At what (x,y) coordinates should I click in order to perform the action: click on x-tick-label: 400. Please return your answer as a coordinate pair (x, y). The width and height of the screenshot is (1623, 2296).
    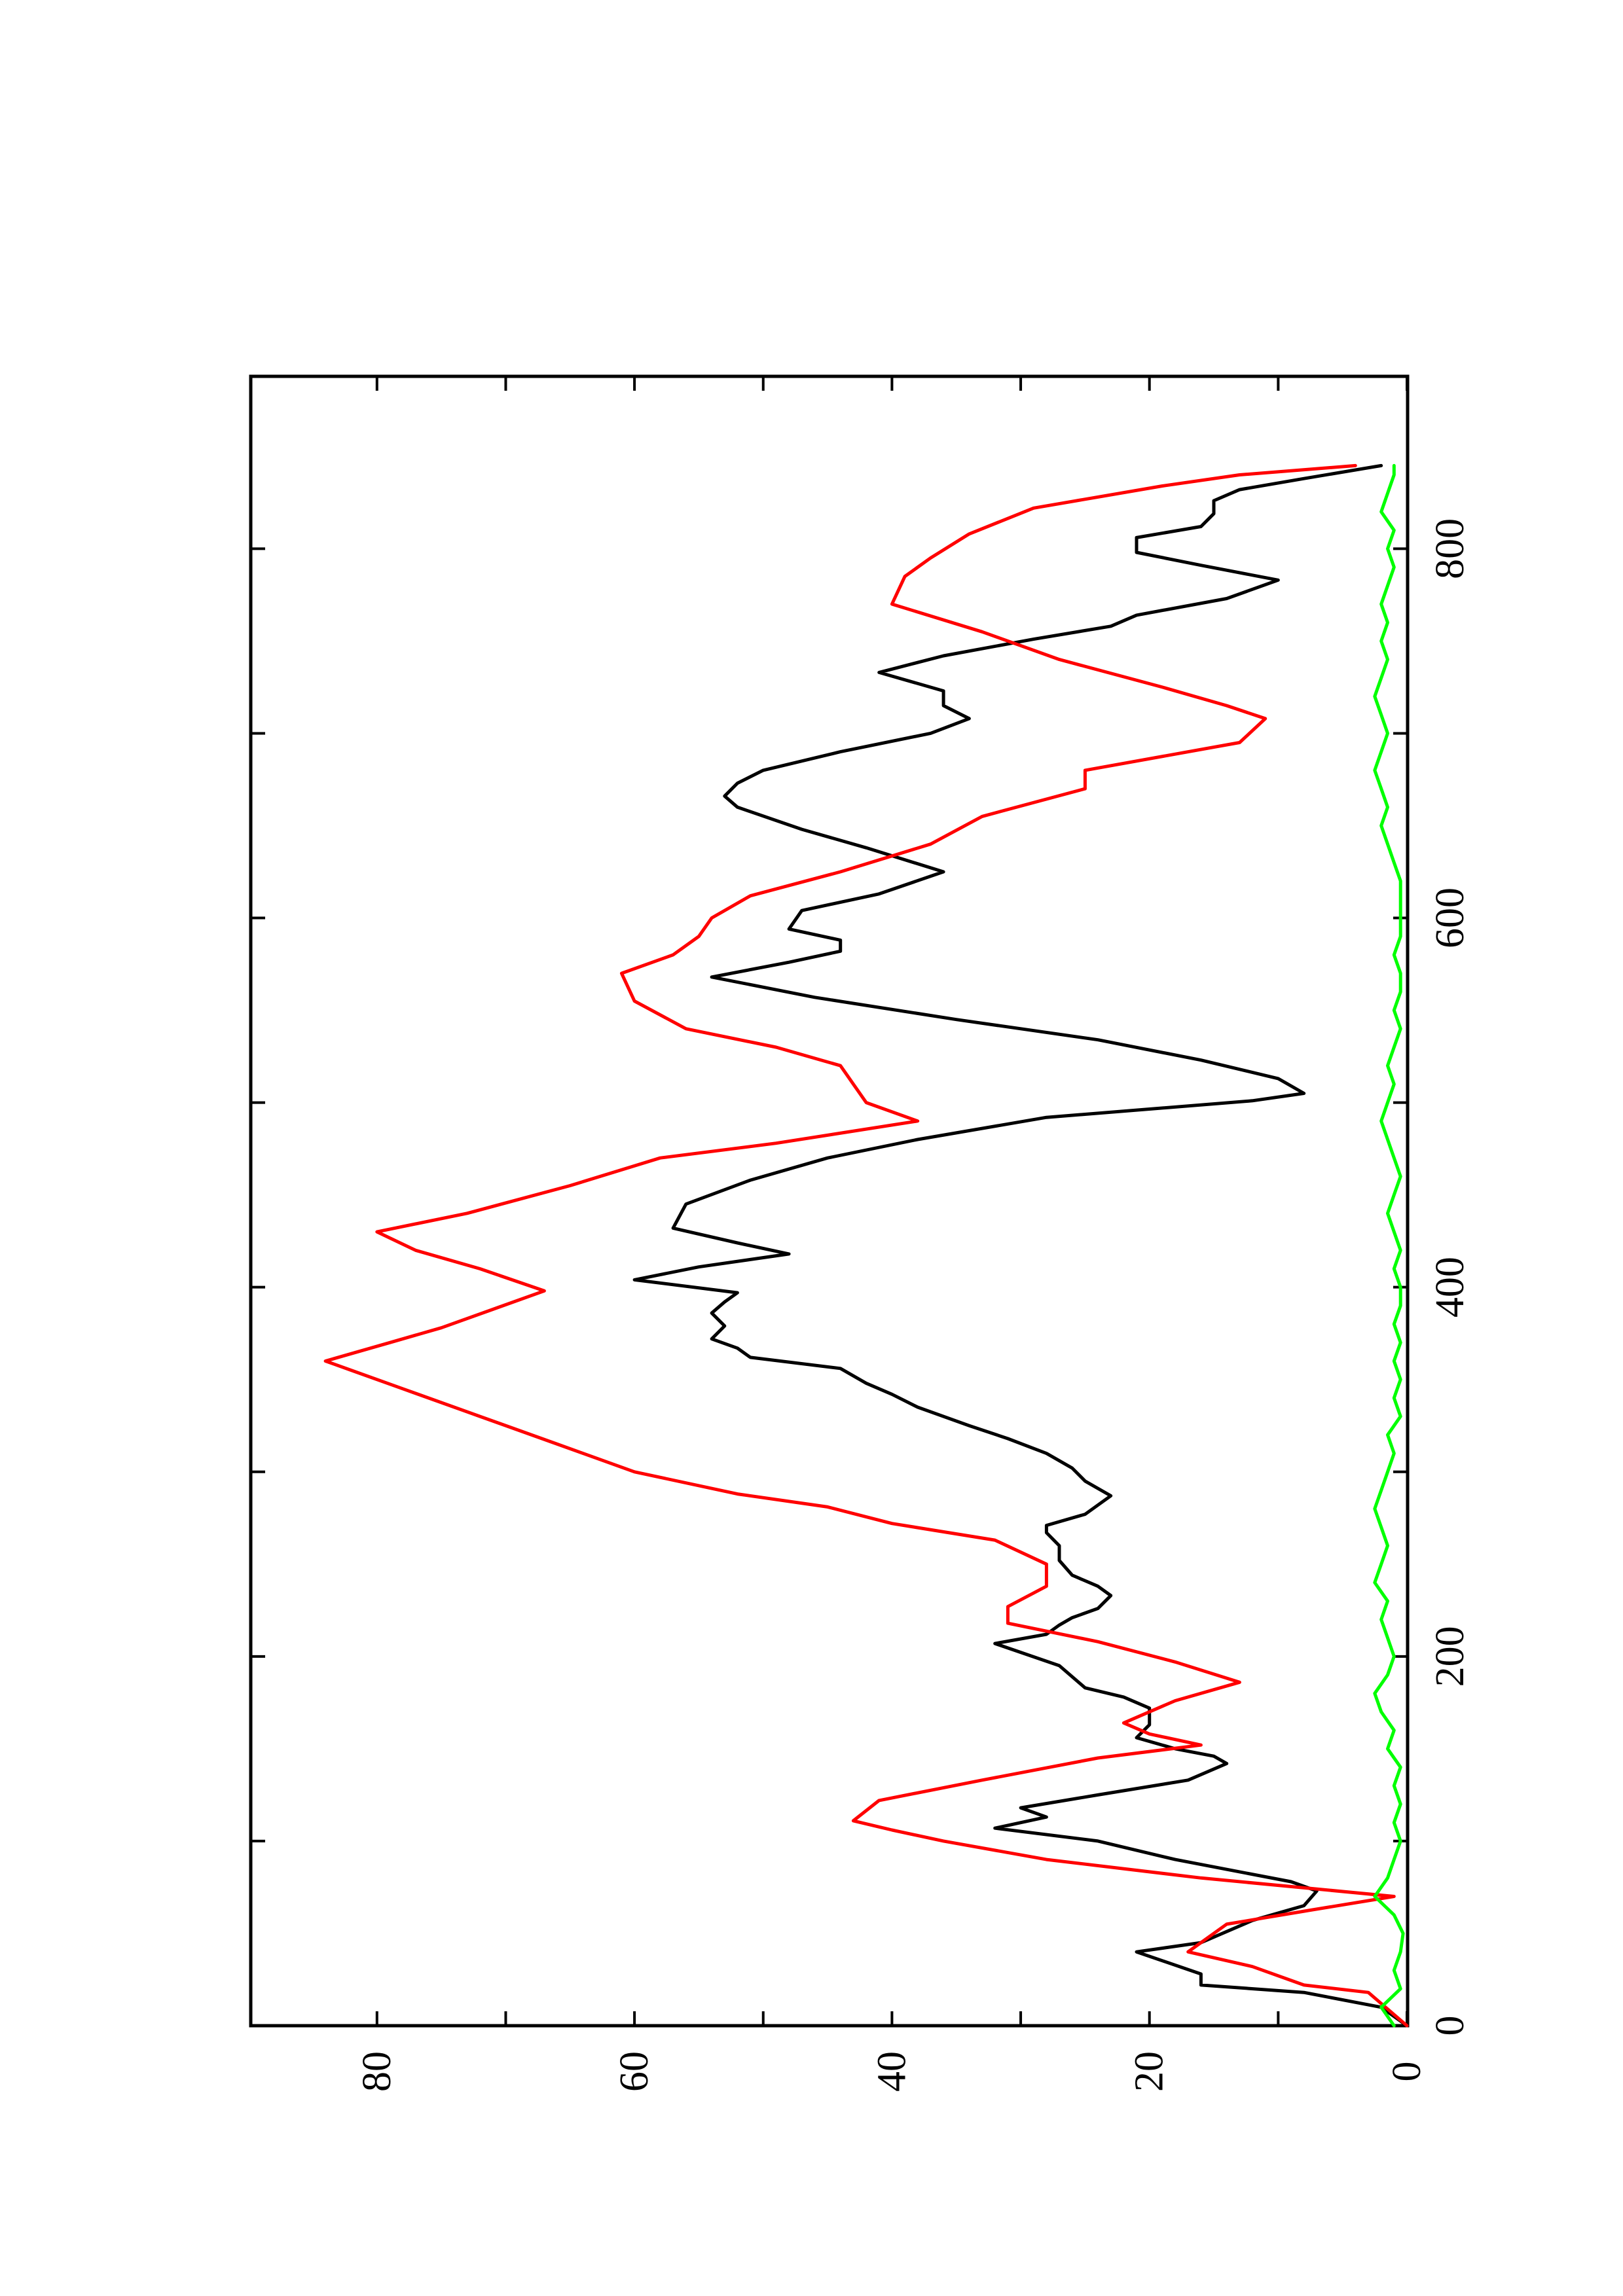
    Looking at the image, I should click on (1450, 1287).